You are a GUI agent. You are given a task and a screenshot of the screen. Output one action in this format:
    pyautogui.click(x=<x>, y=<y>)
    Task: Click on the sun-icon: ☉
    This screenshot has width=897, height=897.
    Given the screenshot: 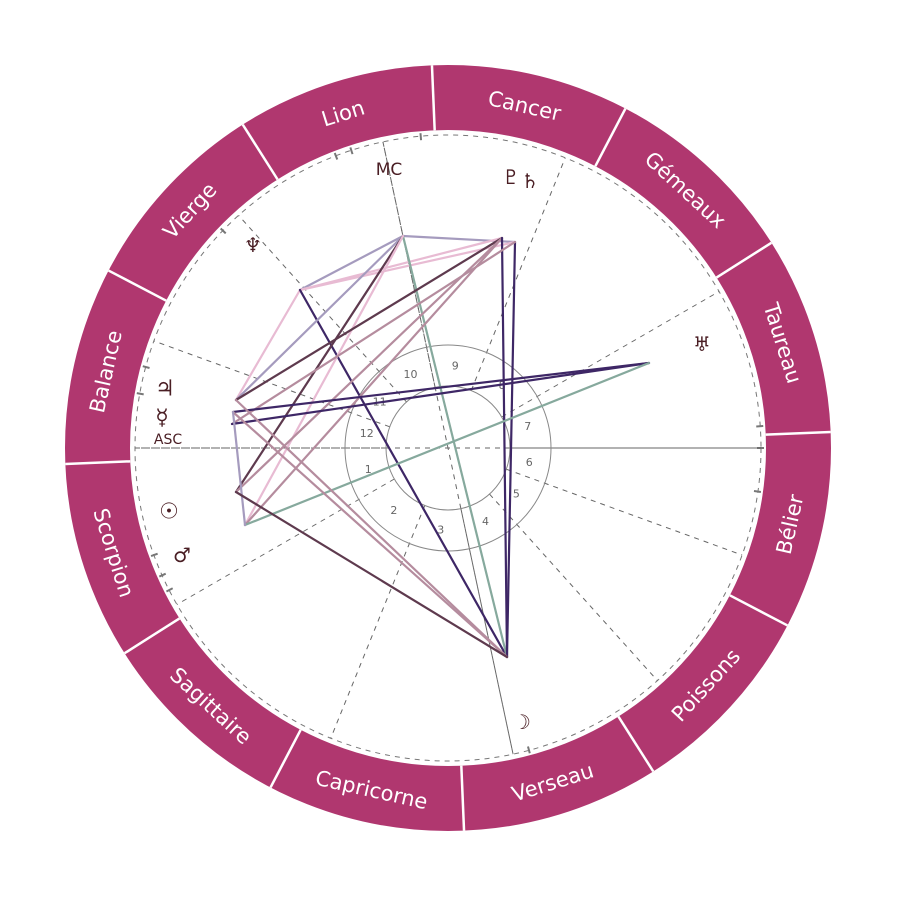 What is the action you would take?
    pyautogui.click(x=169, y=512)
    